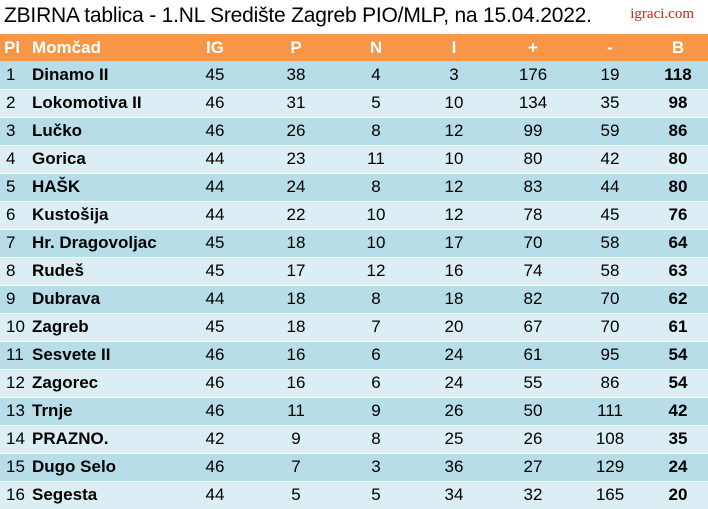 Image resolution: width=708 pixels, height=509 pixels. What do you see at coordinates (678, 327) in the screenshot?
I see `cell-points: 61` at bounding box center [678, 327].